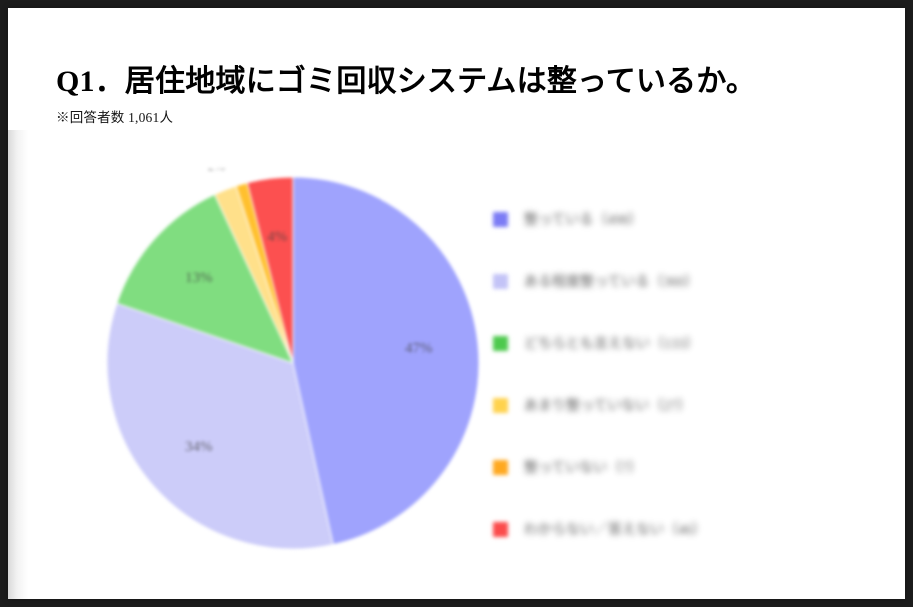 This screenshot has width=913, height=607. Describe the element at coordinates (406, 81) in the screenshot. I see `page-title: Q1．居住地域にゴミ回収システムは整っているか。` at that location.